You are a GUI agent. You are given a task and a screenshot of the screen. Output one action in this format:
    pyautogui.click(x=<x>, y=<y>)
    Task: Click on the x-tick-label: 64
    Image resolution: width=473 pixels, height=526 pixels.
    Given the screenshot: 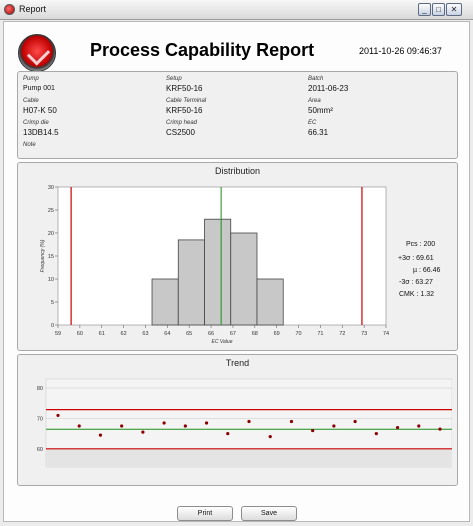 What is the action you would take?
    pyautogui.click(x=167, y=334)
    